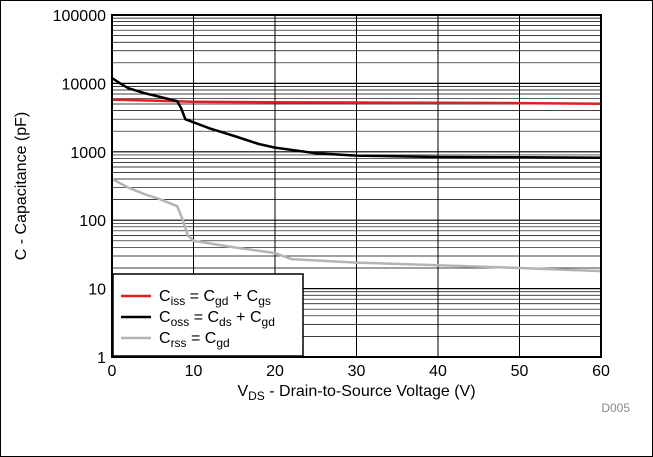 The image size is (653, 457). I want to click on y-tick-label: 10, so click(97, 290).